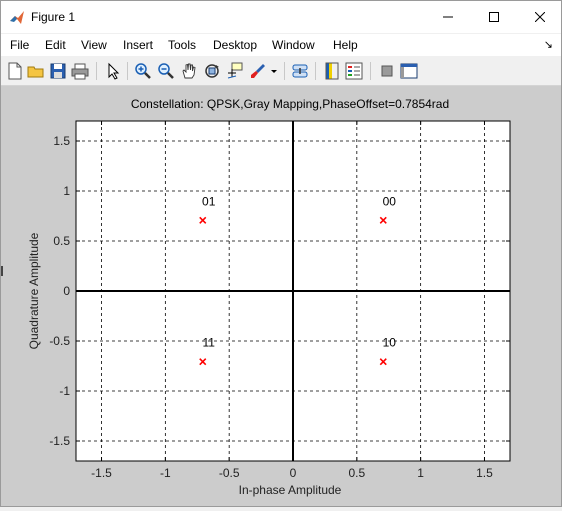 The width and height of the screenshot is (562, 511). I want to click on menu-tools: Tools, so click(182, 45).